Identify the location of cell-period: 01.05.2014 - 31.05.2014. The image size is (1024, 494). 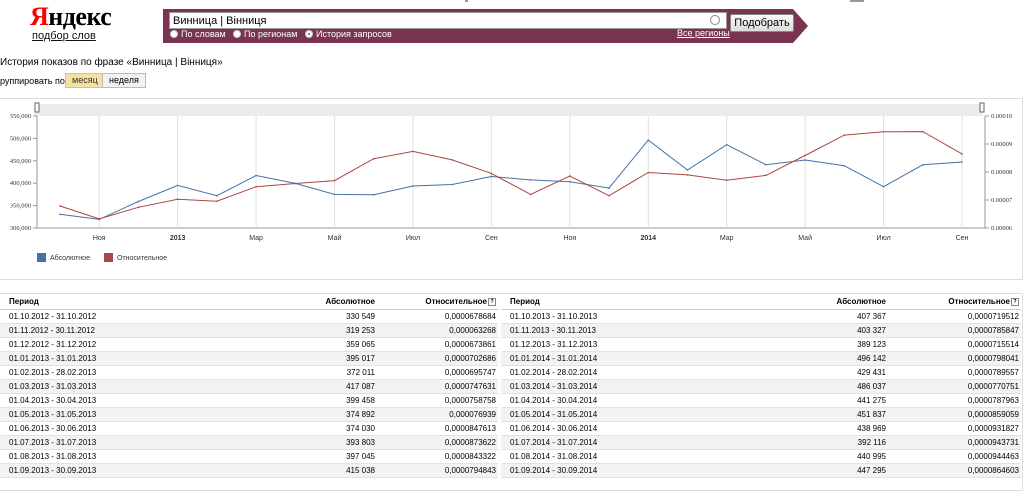
(626, 414).